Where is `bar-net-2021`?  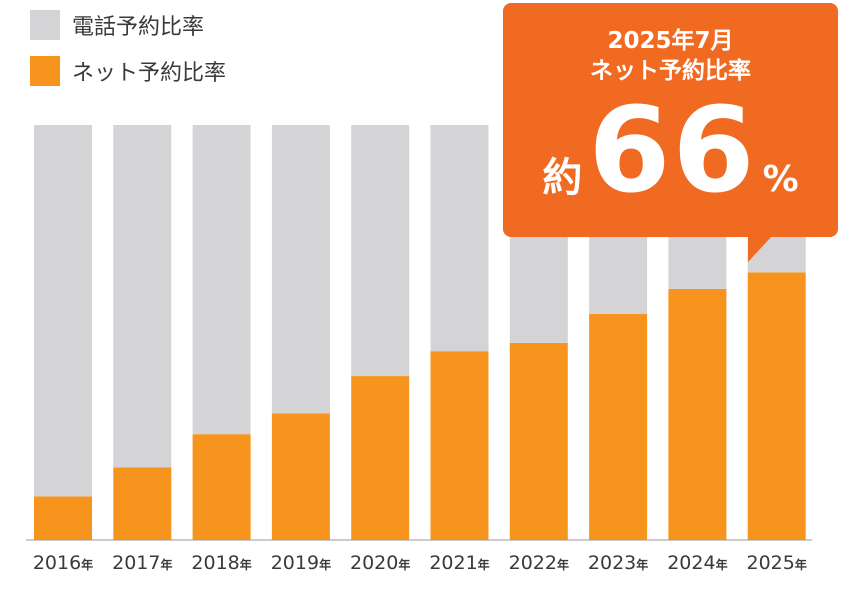
bar-net-2021 is located at coordinates (459, 445).